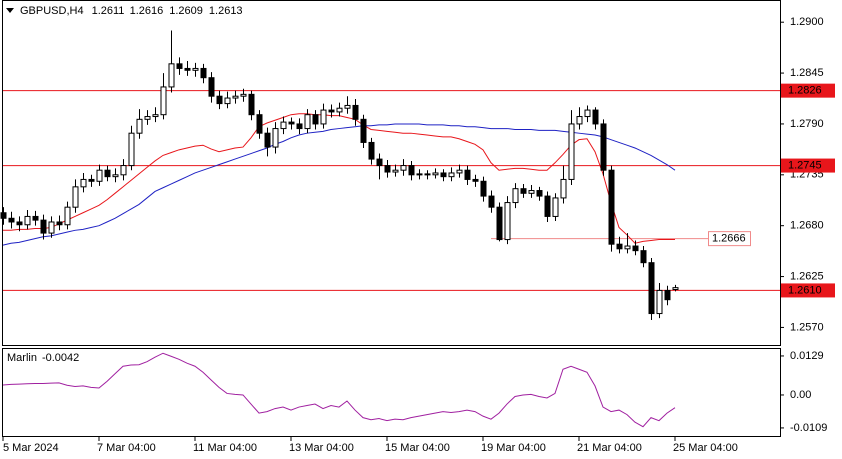 Image resolution: width=842 pixels, height=459 pixels. I want to click on x-tick-label: 5 Mar 2024, so click(31, 448).